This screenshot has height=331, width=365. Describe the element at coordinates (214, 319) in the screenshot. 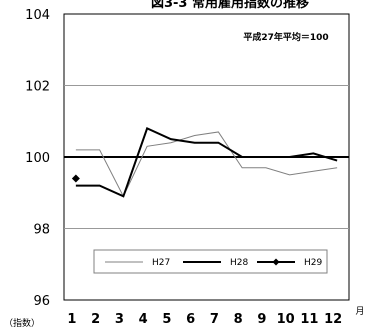

I see `x-tick-label-7: 7` at that location.